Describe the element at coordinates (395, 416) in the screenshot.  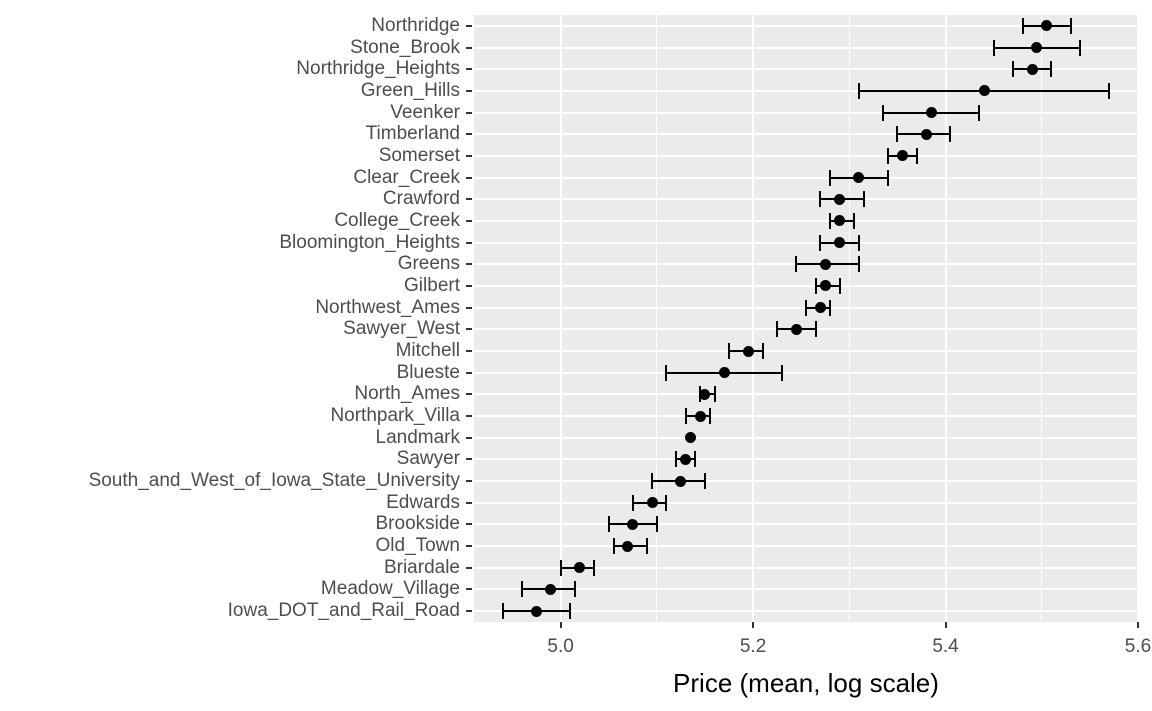
I see `y-axis-label: Northpark_Villa` at that location.